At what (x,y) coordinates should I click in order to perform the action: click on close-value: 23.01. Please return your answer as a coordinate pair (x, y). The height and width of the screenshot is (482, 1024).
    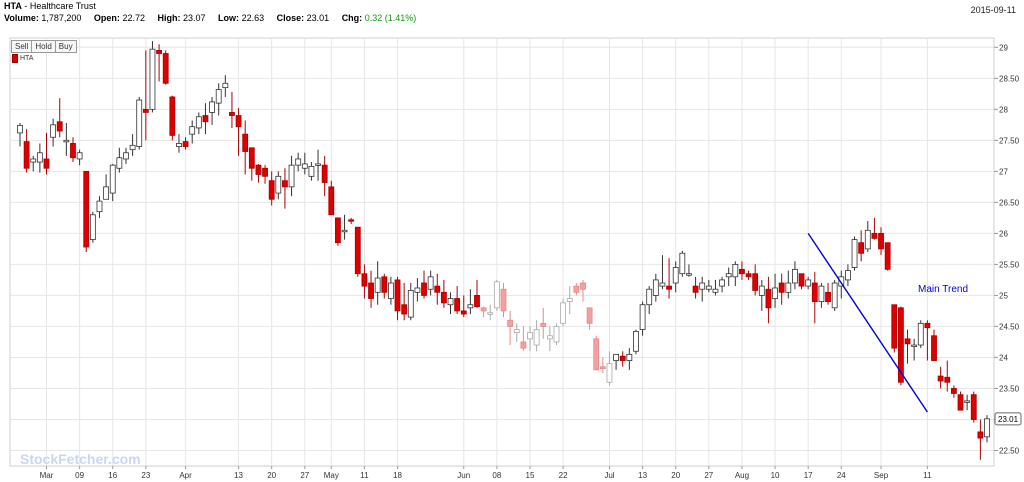
    Looking at the image, I should click on (318, 18).